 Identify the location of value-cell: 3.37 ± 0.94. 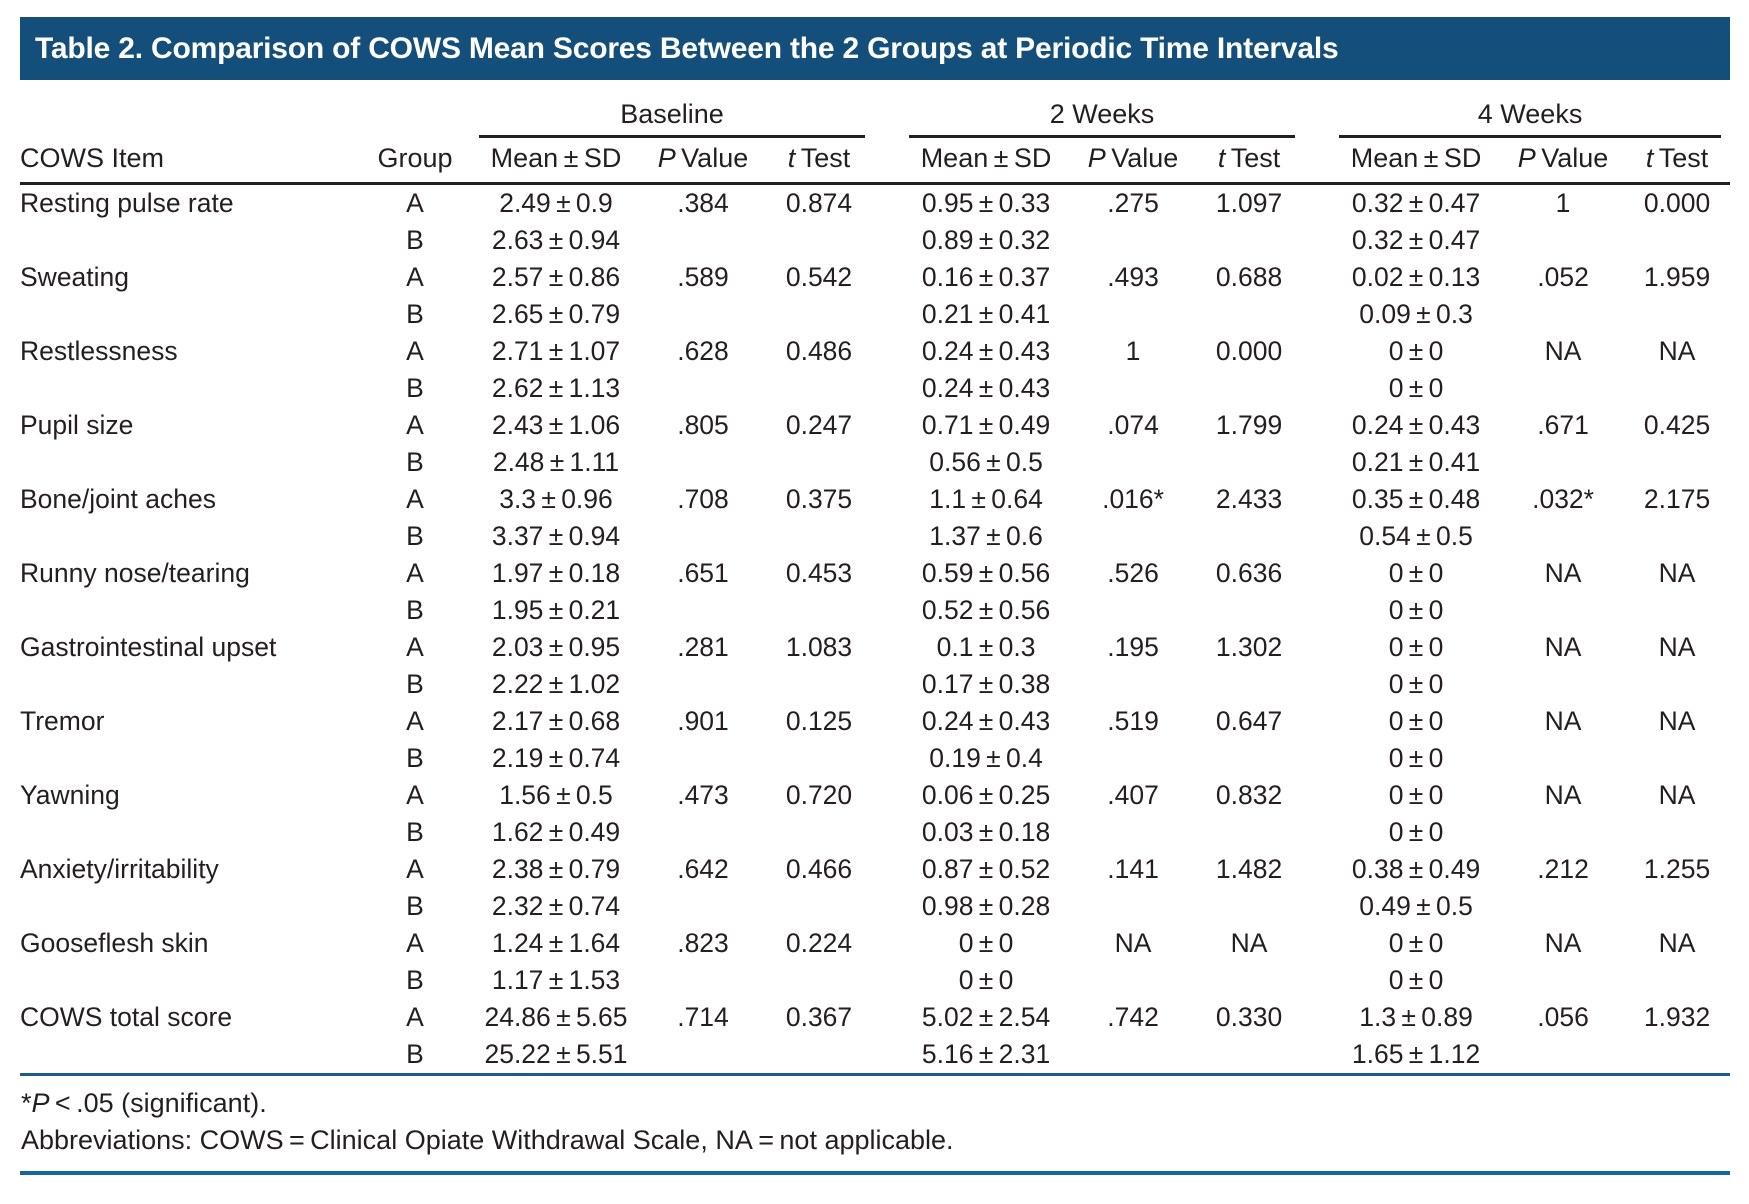
(556, 535).